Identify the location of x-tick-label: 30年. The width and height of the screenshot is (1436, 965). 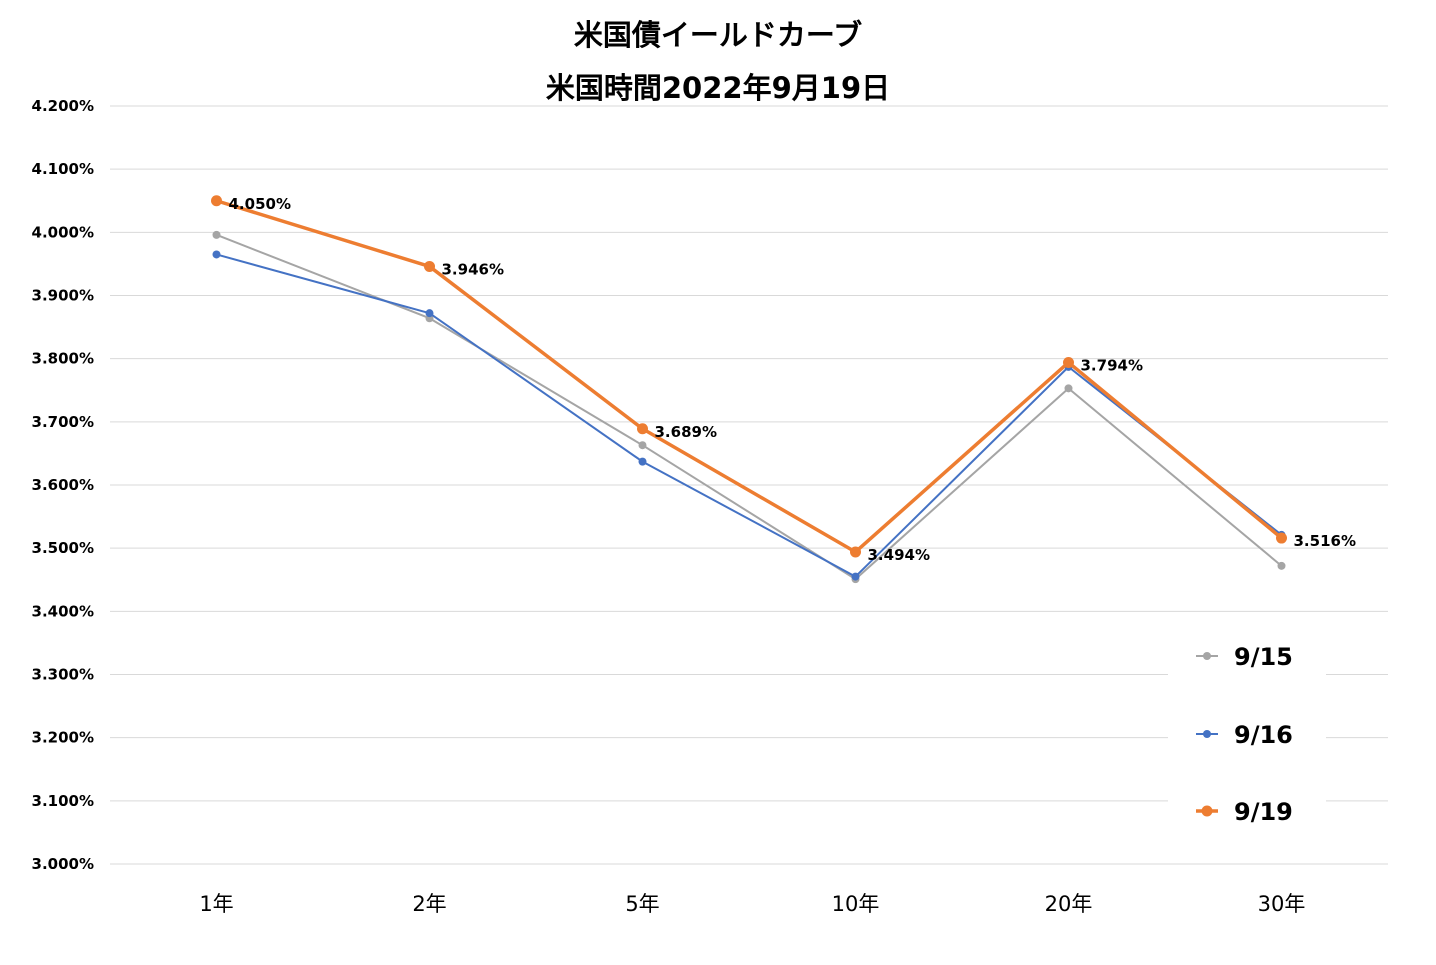
(1282, 904).